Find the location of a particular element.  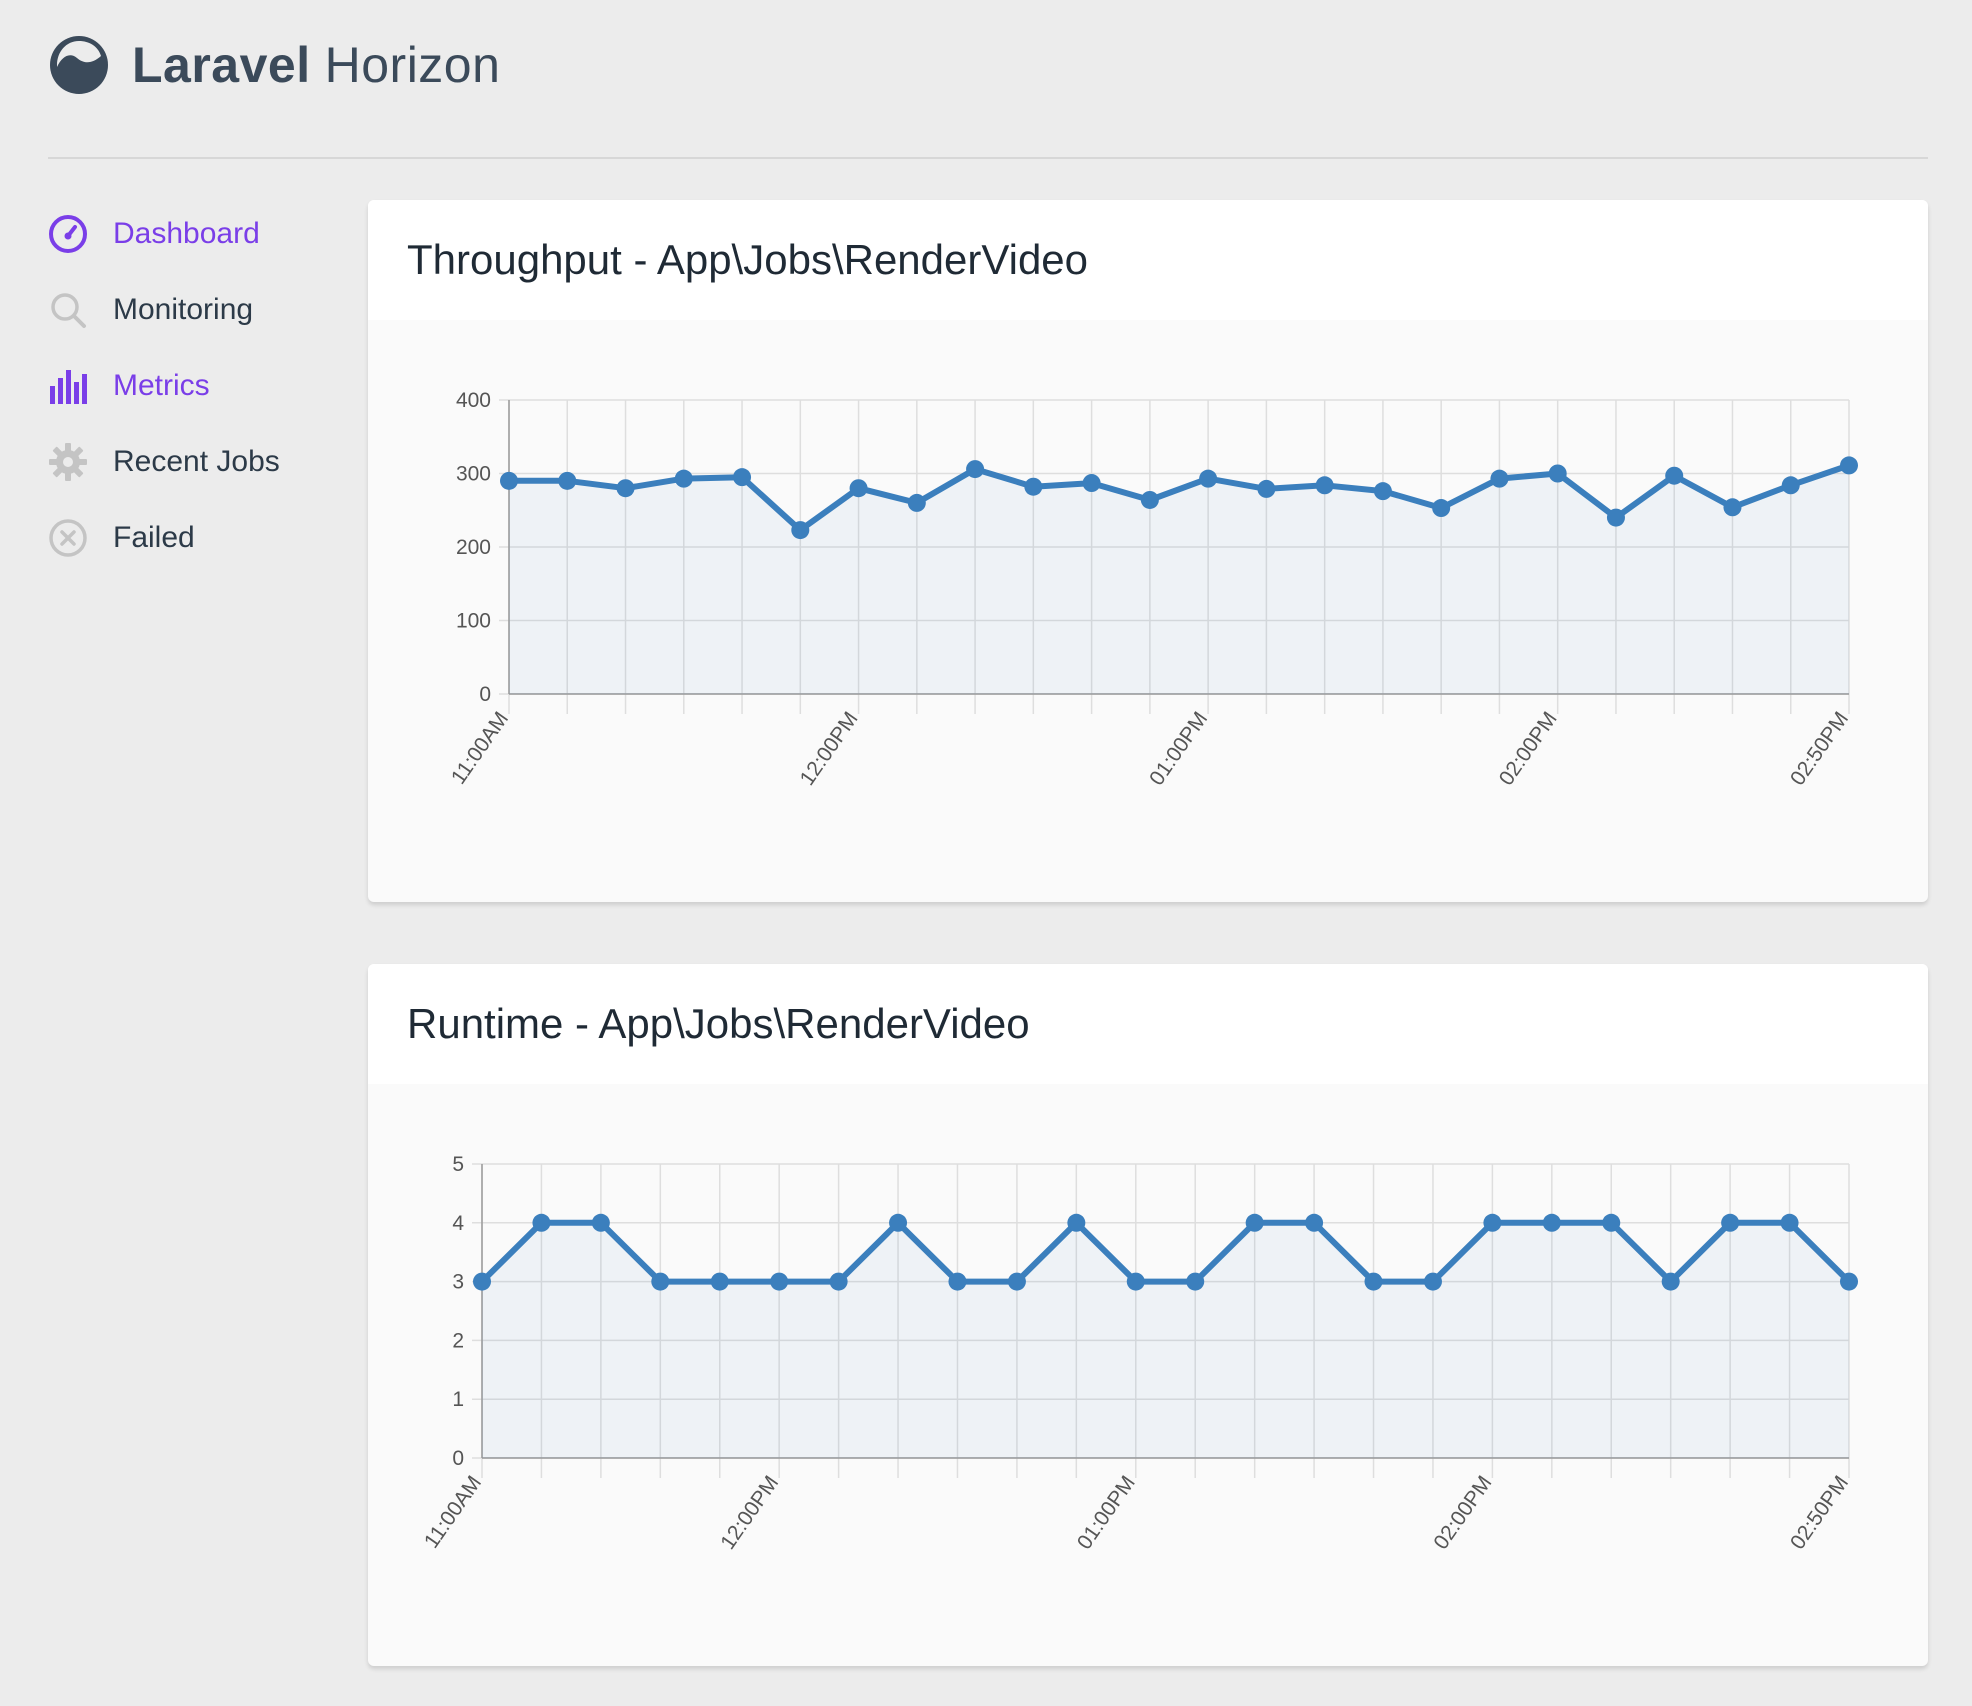

search-icon is located at coordinates (68, 310).